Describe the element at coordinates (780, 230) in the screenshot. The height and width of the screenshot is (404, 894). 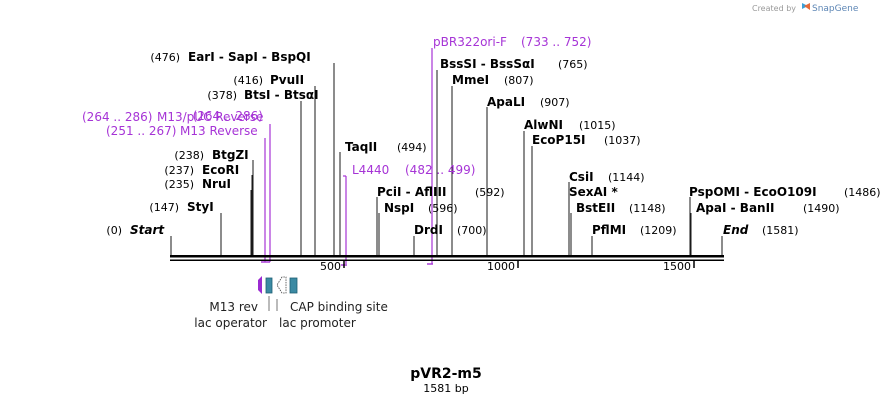
I see `site-pos-end: (1581)` at that location.